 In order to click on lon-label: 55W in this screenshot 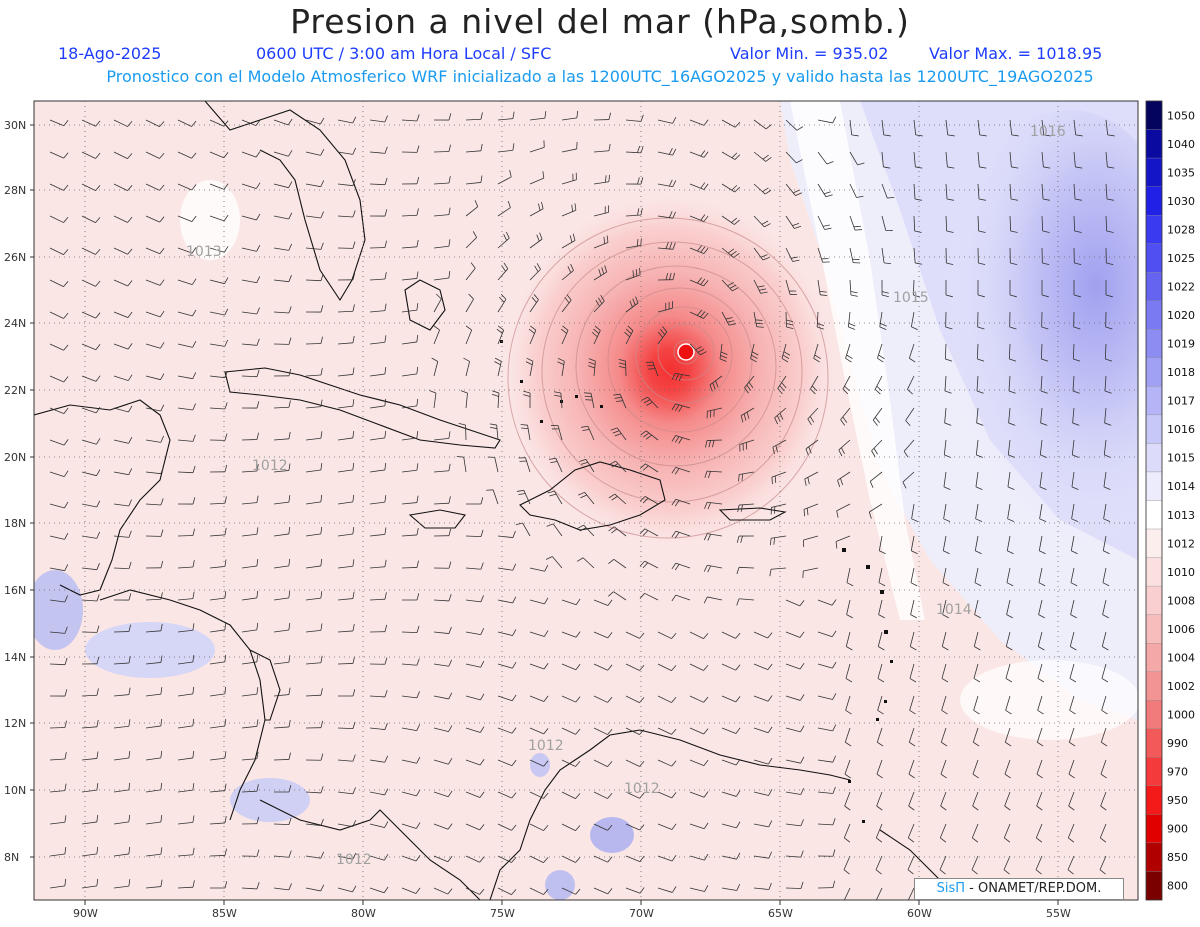, I will do `click(1058, 913)`.